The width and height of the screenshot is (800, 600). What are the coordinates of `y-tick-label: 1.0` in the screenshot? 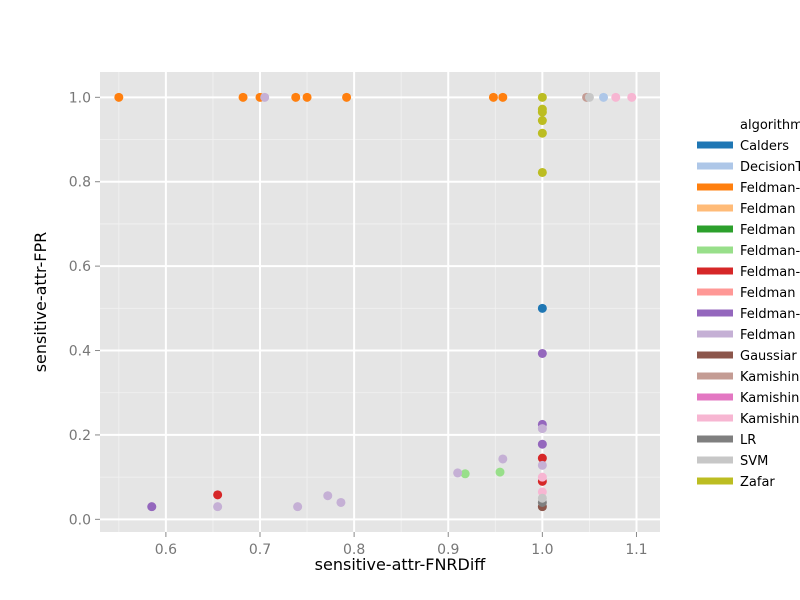 It's located at (80, 98).